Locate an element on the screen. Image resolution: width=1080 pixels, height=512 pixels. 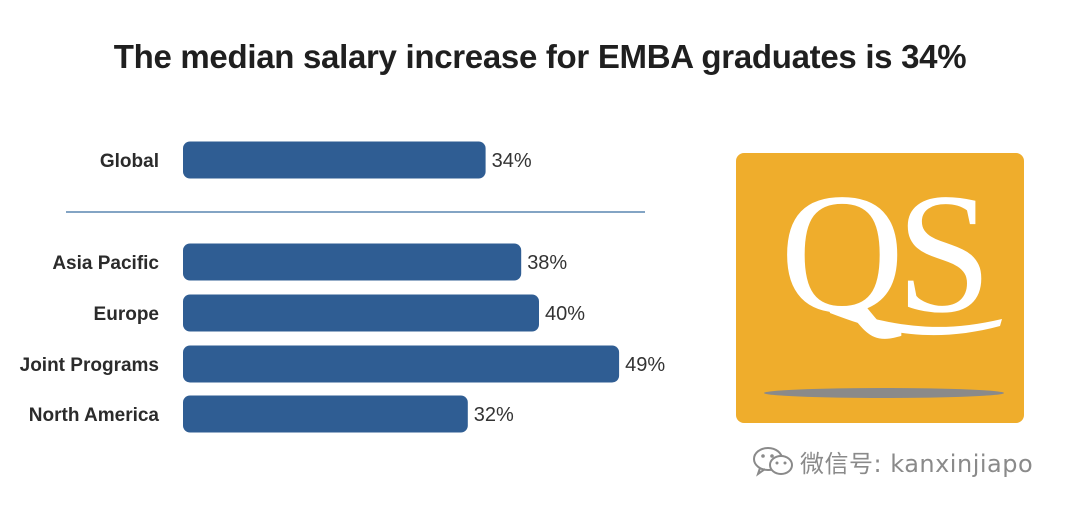
wechat-icon is located at coordinates (773, 462).